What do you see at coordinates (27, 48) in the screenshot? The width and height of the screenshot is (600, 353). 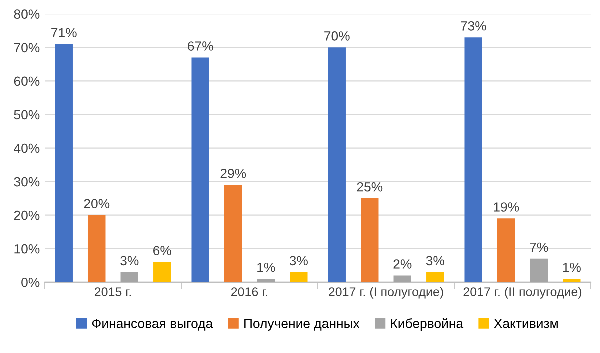 I see `y-tick-label: 70%` at bounding box center [27, 48].